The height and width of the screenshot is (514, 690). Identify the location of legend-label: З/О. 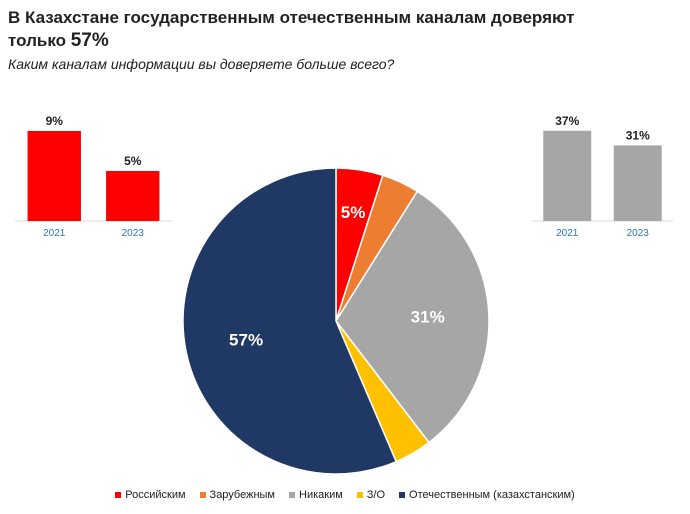
(376, 495).